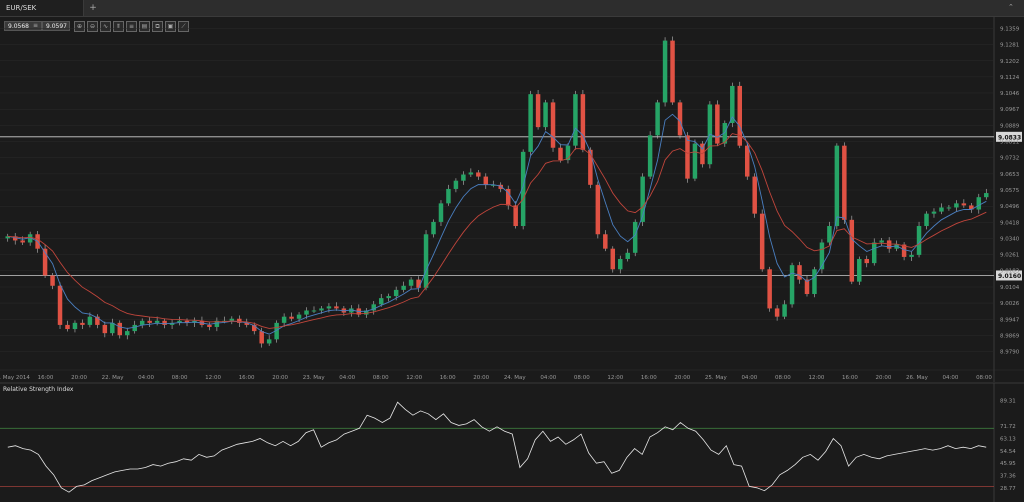 The height and width of the screenshot is (502, 1024). Describe the element at coordinates (1010, 110) in the screenshot. I see `price-tick-label: 9.0967` at that location.